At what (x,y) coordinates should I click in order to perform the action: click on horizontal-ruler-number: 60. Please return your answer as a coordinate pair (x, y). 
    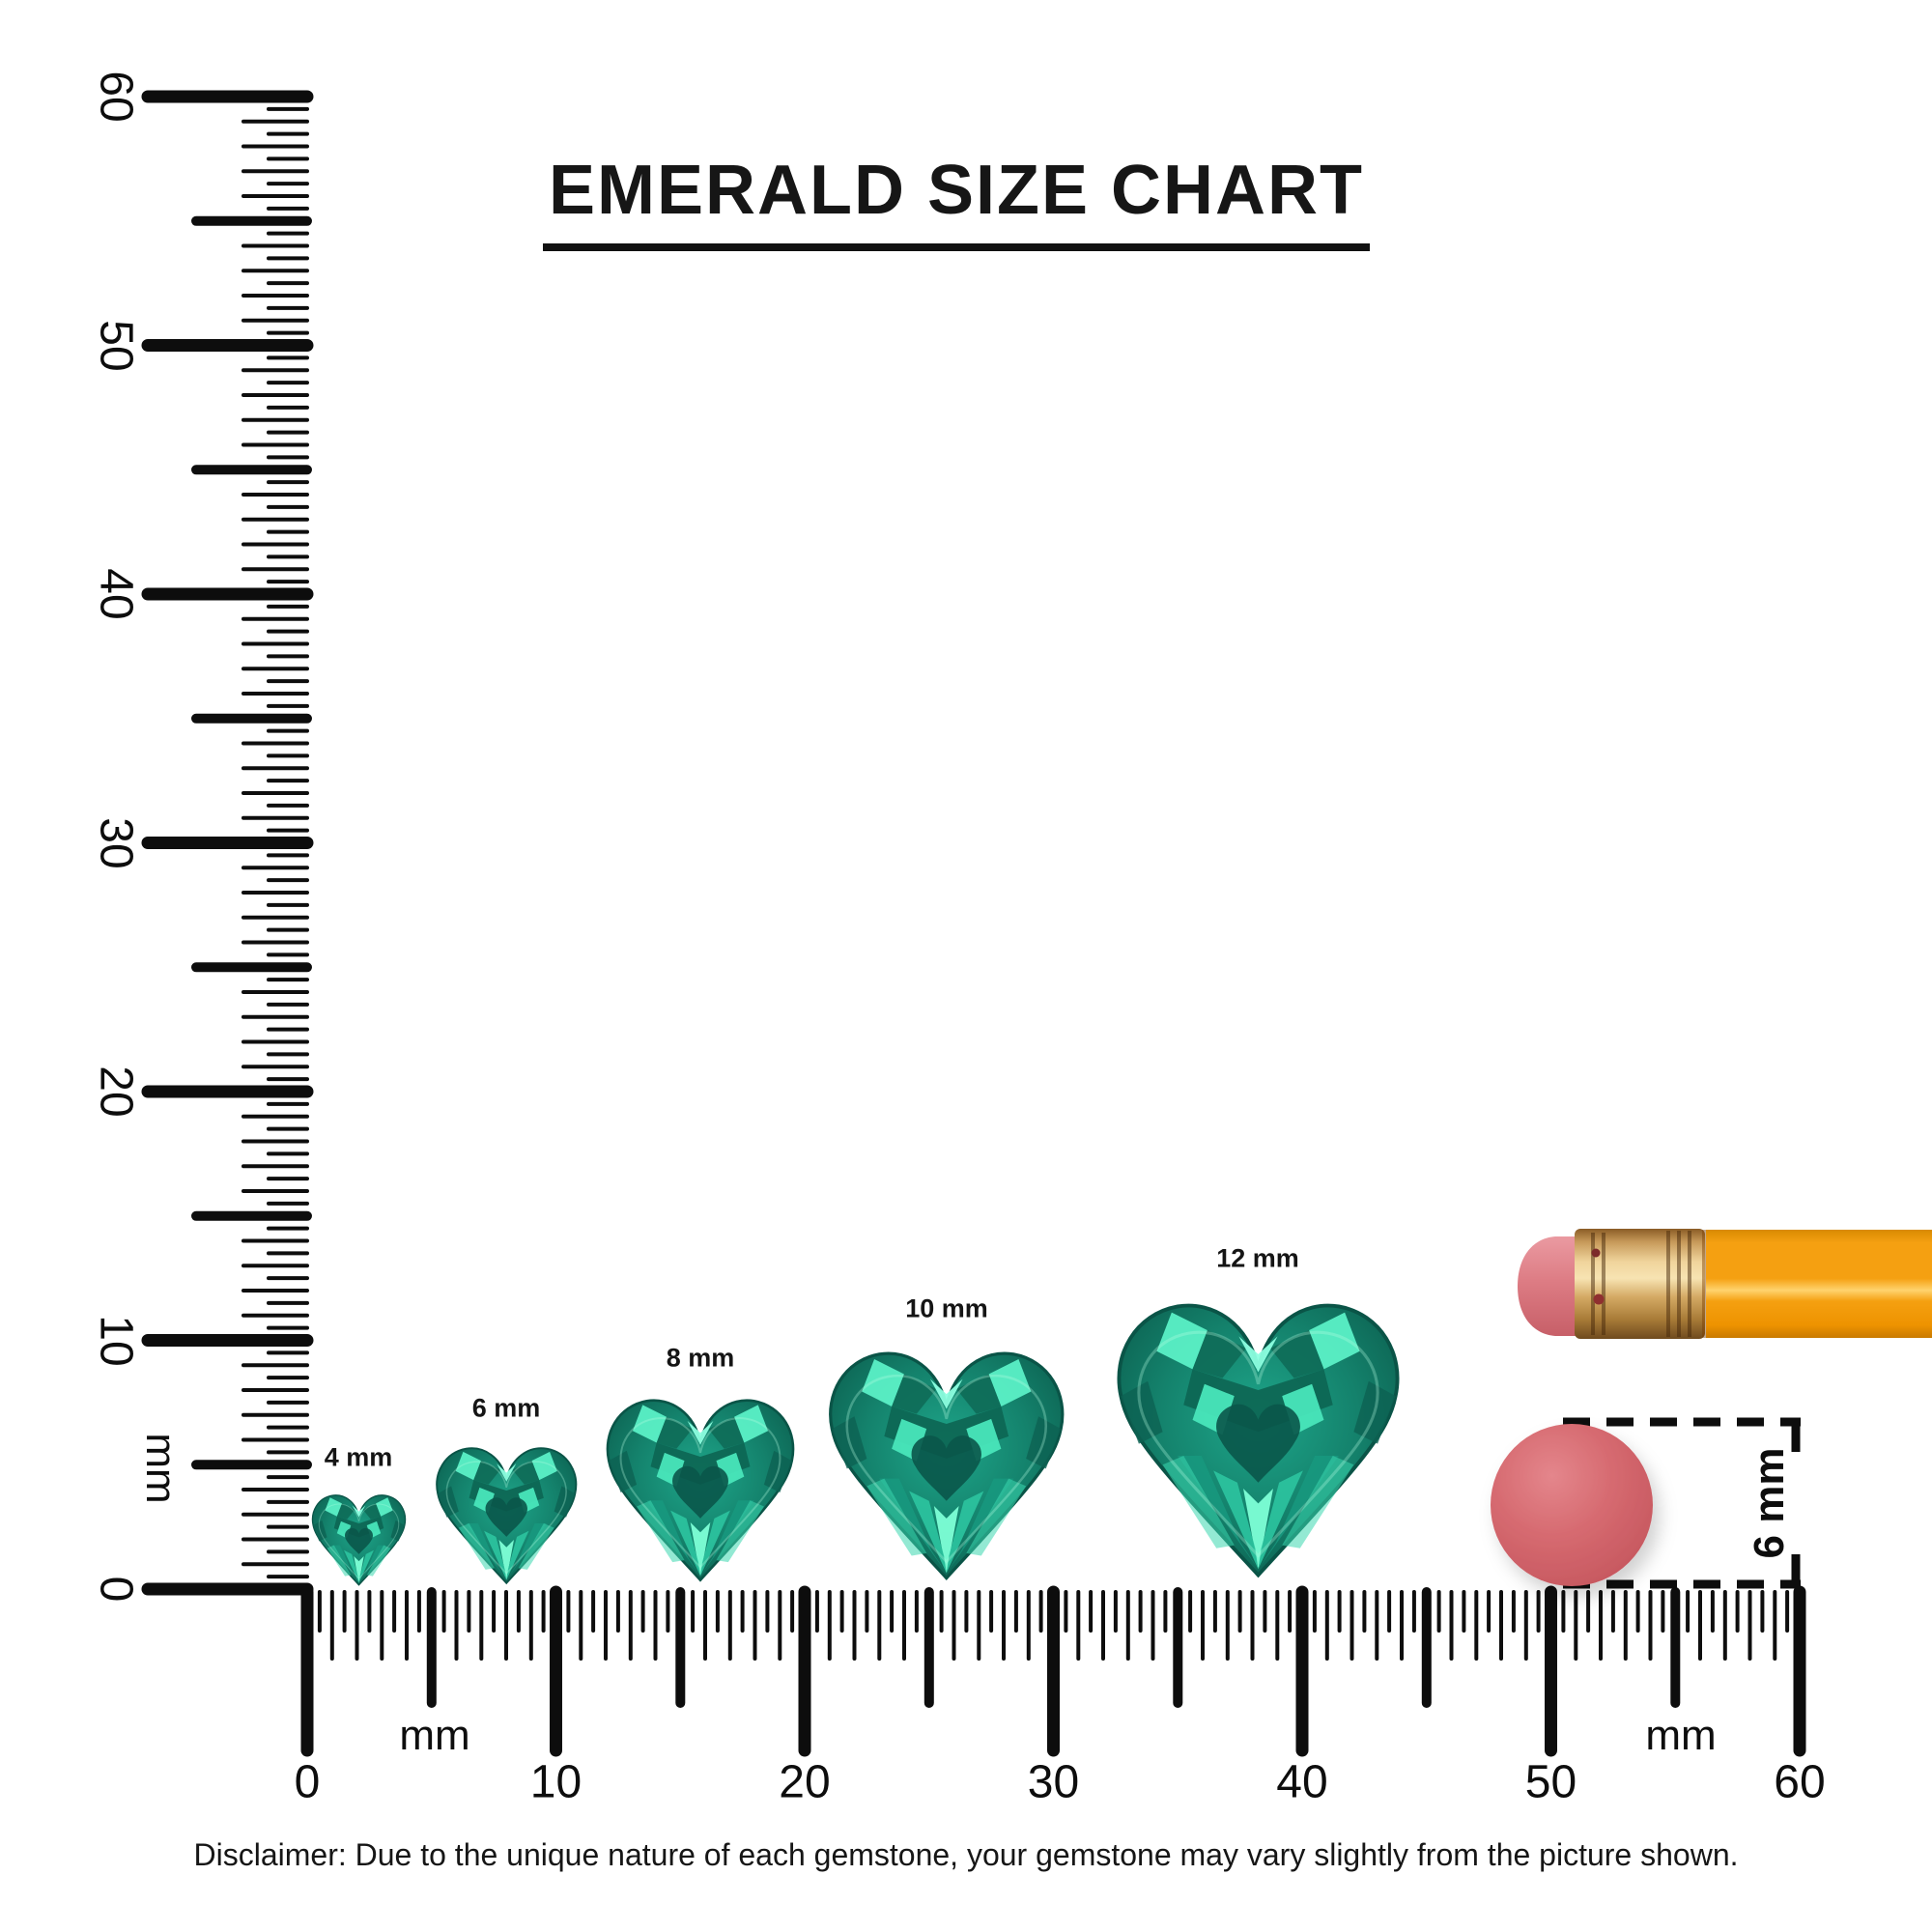
    Looking at the image, I should click on (1800, 1782).